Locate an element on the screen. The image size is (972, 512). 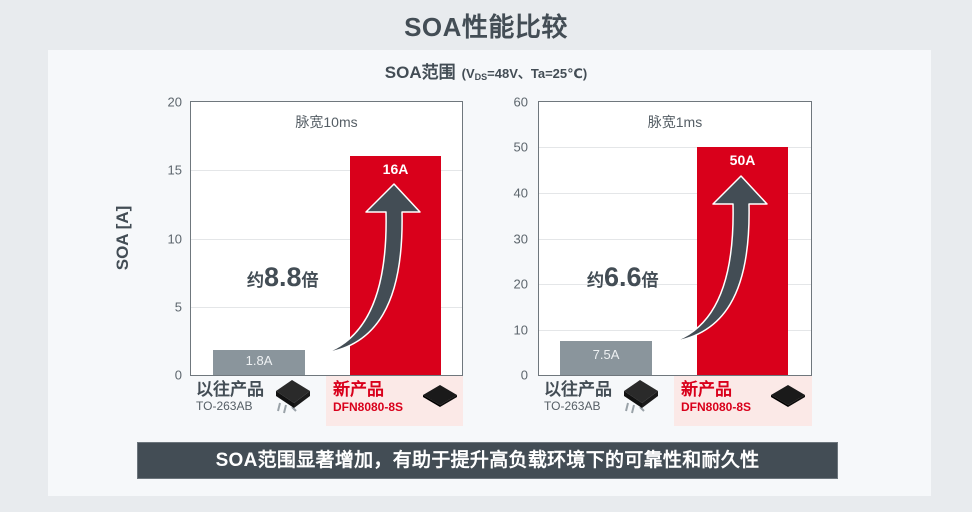
pulse-width-label: 脉宽1ms is located at coordinates (675, 122).